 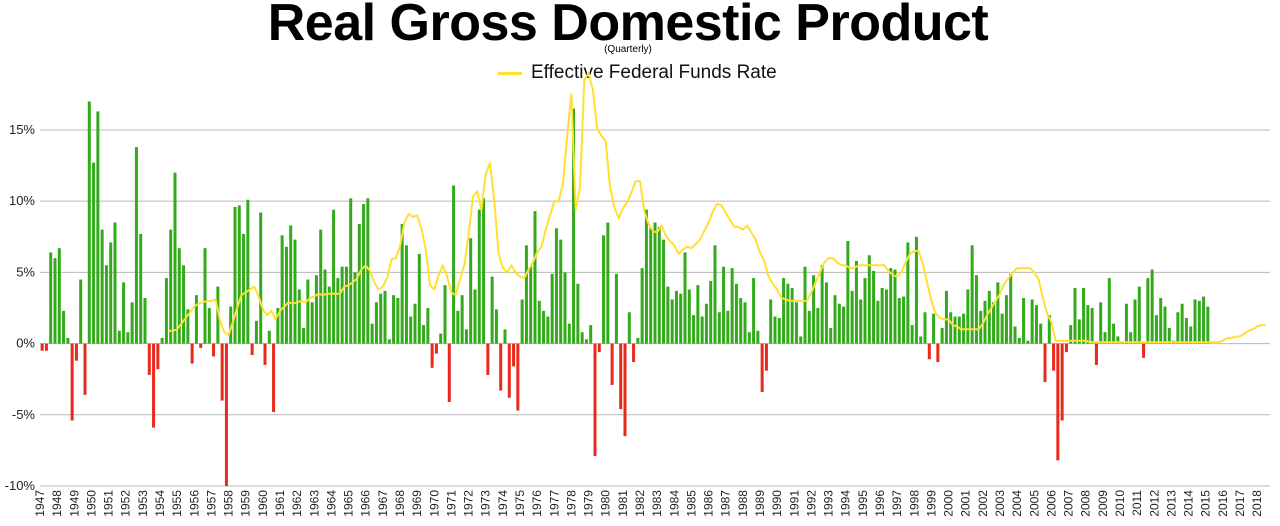 I want to click on x-tick-label: 2006, so click(x=1051, y=503).